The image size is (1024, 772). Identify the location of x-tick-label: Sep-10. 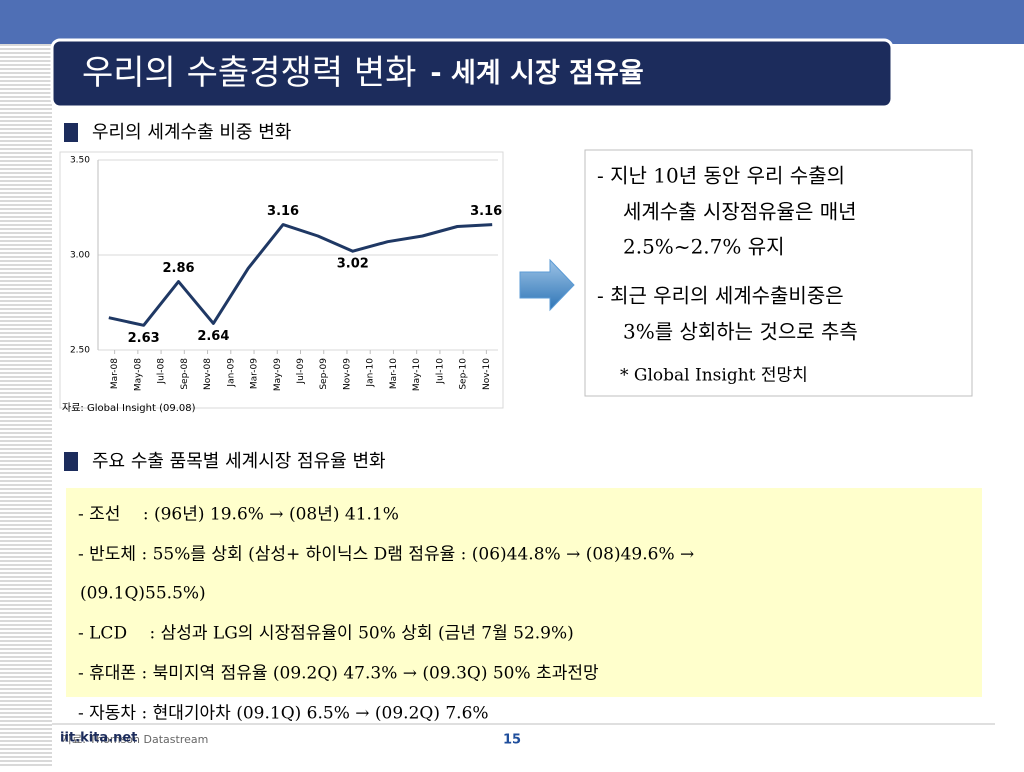
(464, 374).